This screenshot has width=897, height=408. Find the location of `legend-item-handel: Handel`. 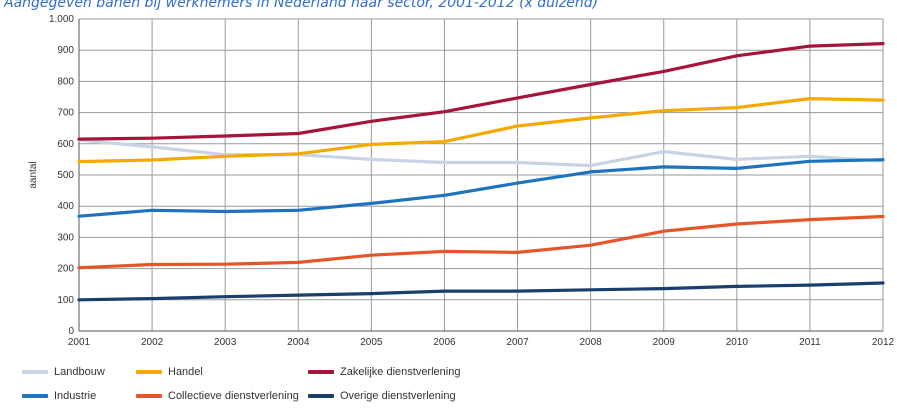

legend-item-handel: Handel is located at coordinates (169, 372).